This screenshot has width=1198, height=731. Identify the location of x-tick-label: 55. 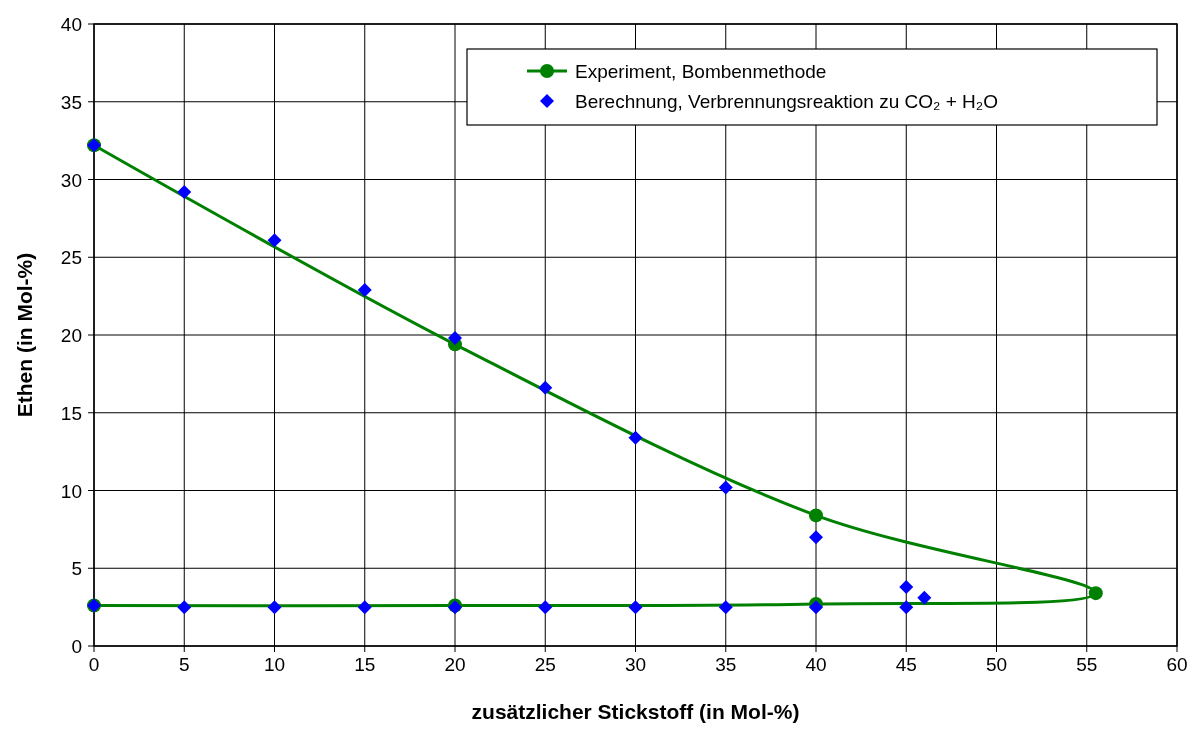
(1087, 664).